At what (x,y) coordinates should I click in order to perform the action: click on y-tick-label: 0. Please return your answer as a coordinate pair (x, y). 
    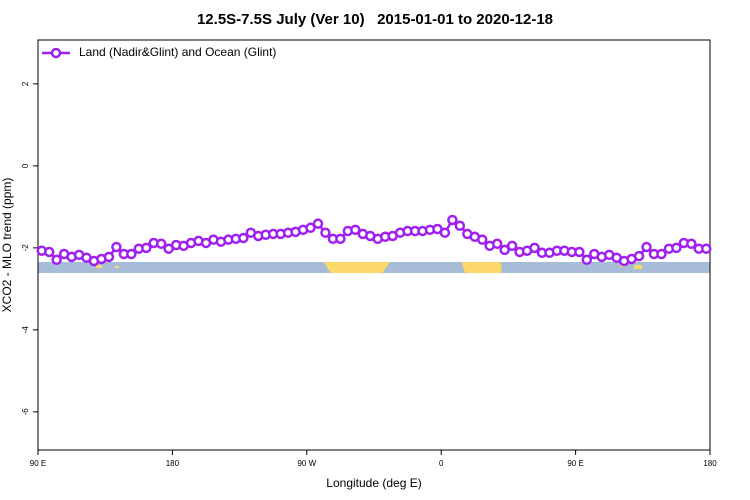
    Looking at the image, I should click on (25, 165).